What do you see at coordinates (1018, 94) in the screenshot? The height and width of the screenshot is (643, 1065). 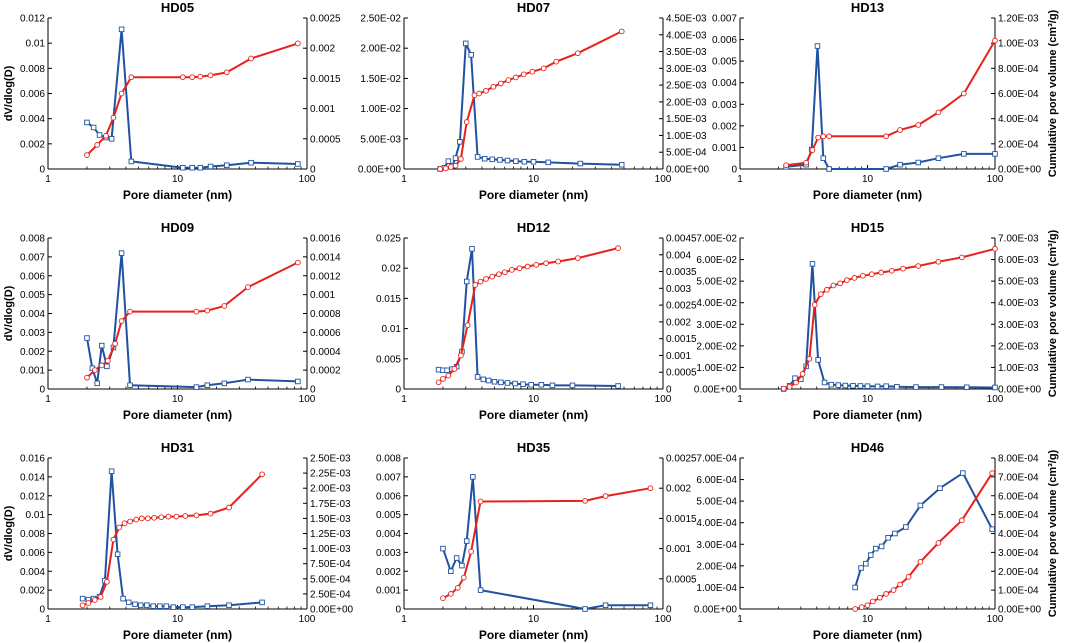 I see `y2-tick-label: 6.00E-04` at bounding box center [1018, 94].